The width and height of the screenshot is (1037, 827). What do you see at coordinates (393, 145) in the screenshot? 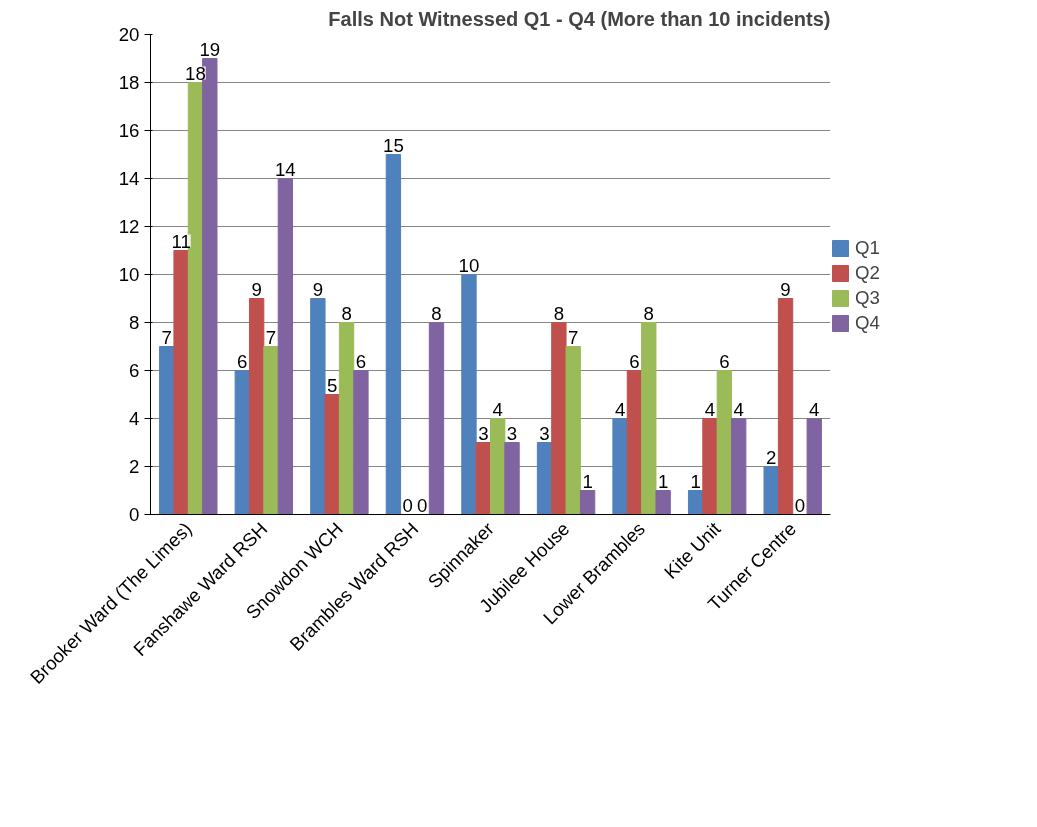
I see `data-label: 15` at bounding box center [393, 145].